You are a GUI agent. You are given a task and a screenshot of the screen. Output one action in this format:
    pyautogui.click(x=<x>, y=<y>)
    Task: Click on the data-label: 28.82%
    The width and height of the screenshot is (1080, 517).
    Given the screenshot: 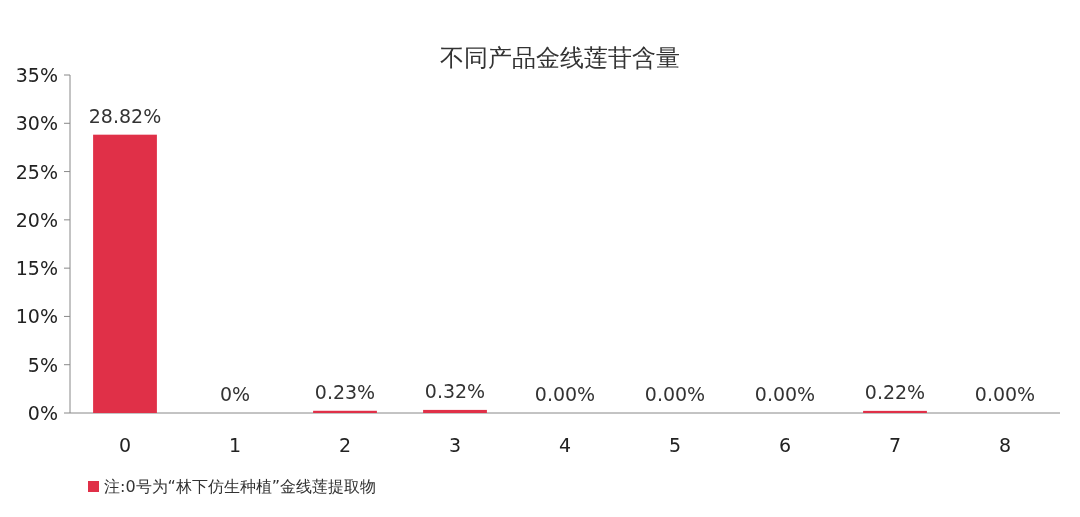 What is the action you would take?
    pyautogui.click(x=125, y=115)
    